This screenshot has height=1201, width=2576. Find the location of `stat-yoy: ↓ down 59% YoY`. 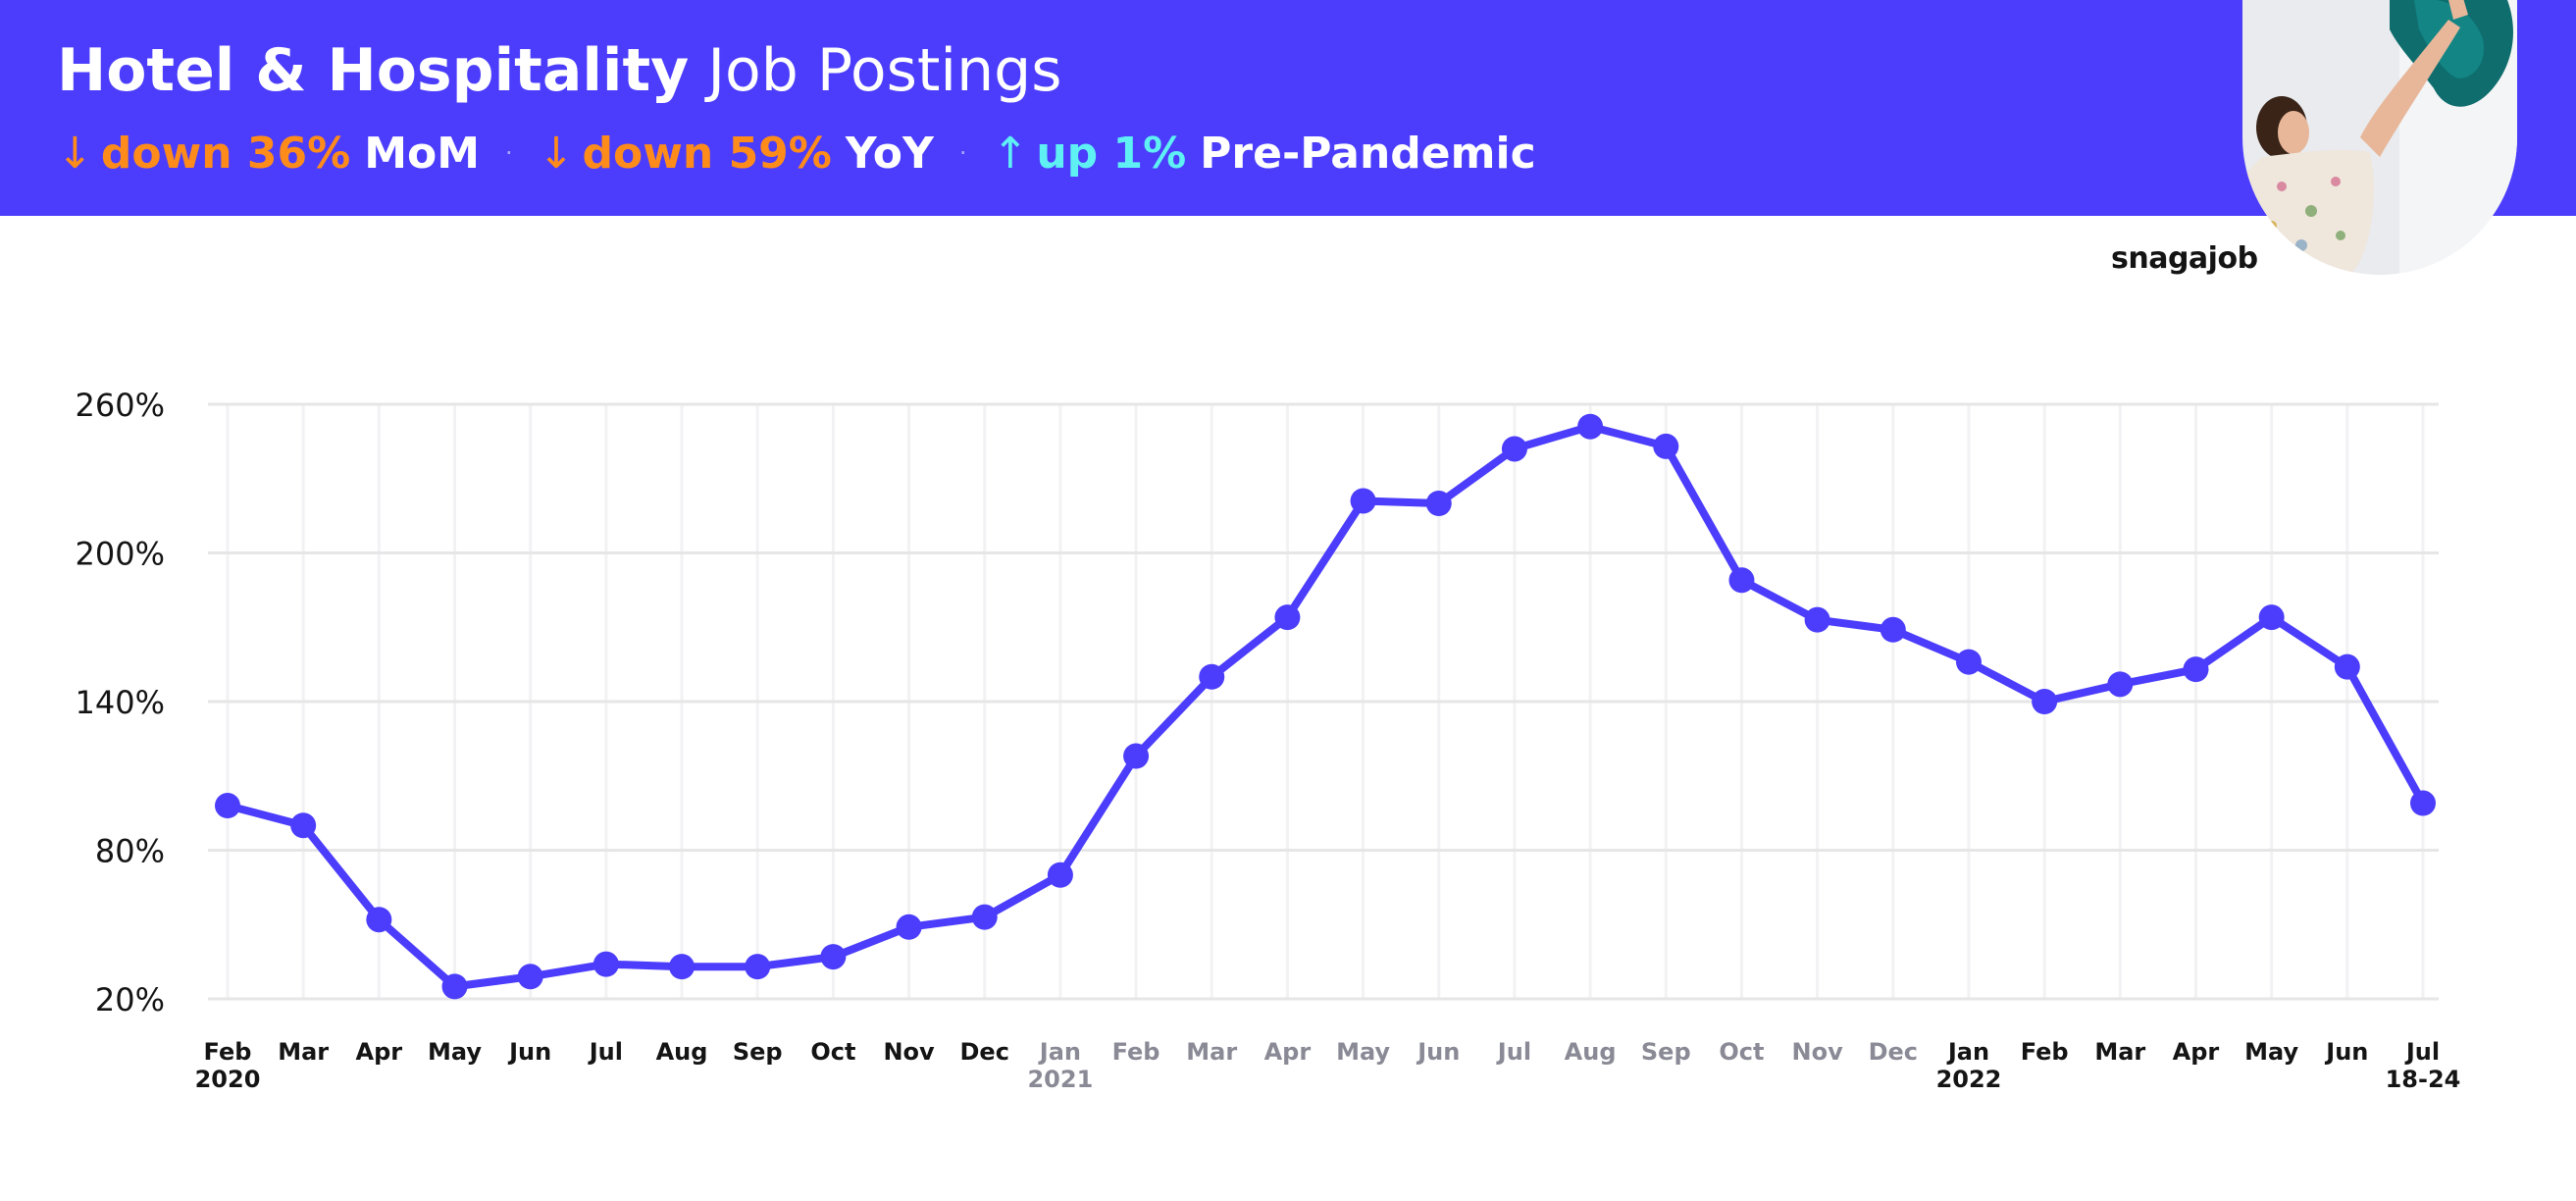

stat-yoy: ↓ down 59% YoY is located at coordinates (736, 154).